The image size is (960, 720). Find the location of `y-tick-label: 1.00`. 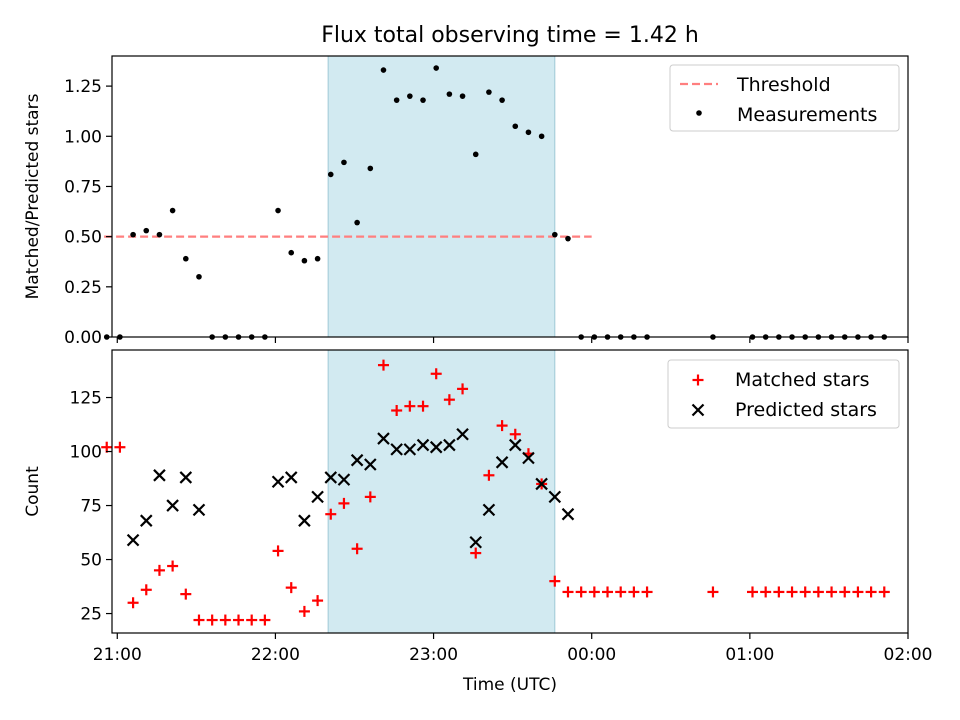

y-tick-label: 1.00 is located at coordinates (83, 137).